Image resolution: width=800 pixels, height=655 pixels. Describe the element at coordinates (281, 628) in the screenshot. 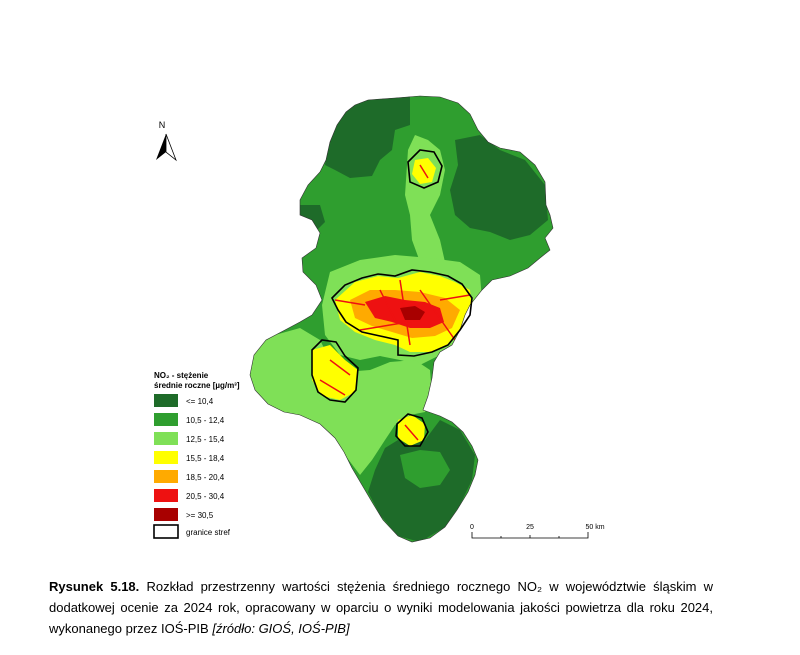

I see `caption-source: [źródło: GIOŚ, IOŚ-PIB]` at that location.